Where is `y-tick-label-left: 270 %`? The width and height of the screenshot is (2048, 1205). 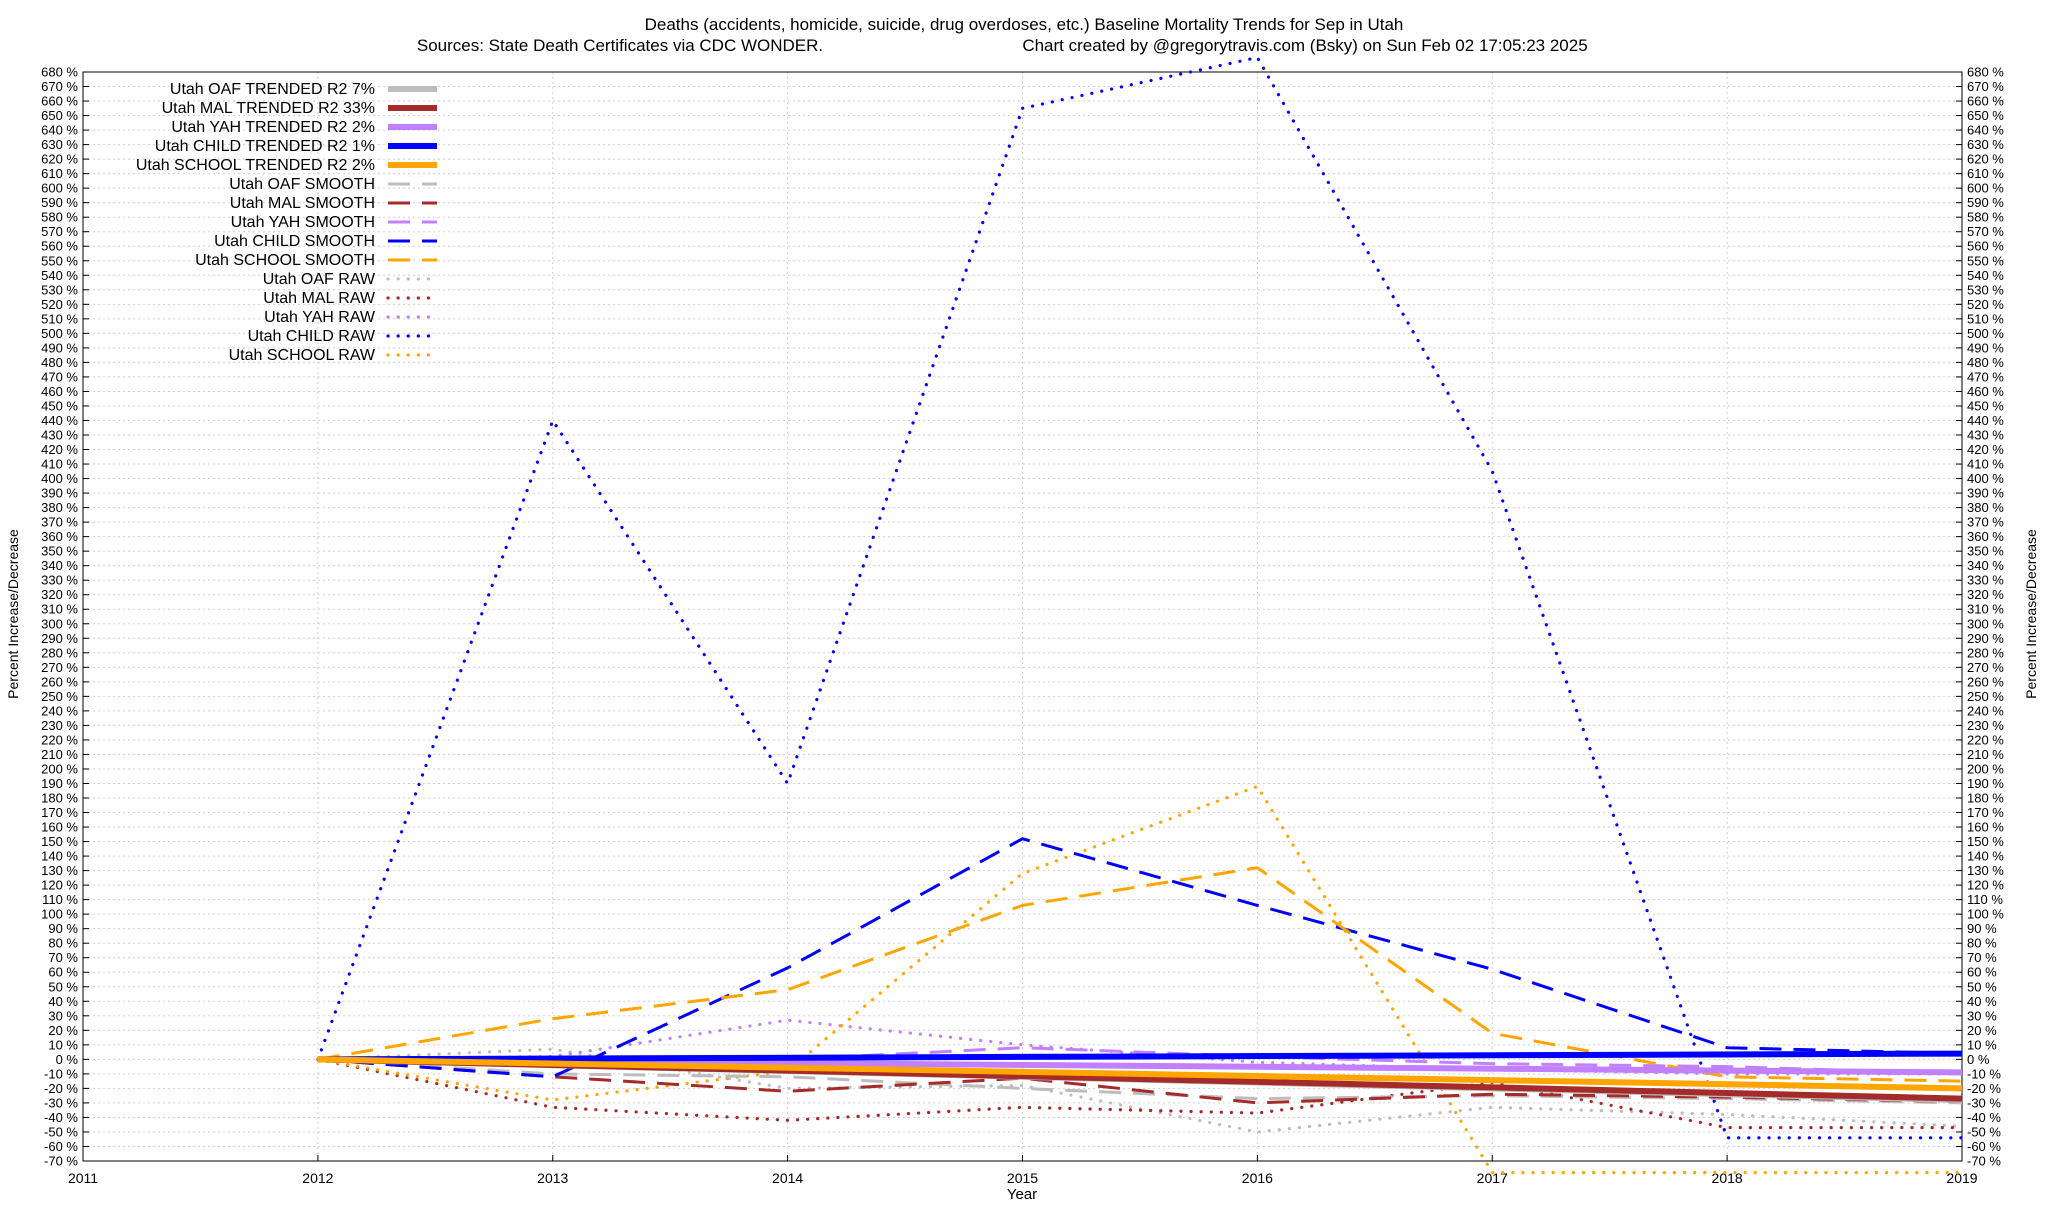 y-tick-label-left: 270 % is located at coordinates (59, 667).